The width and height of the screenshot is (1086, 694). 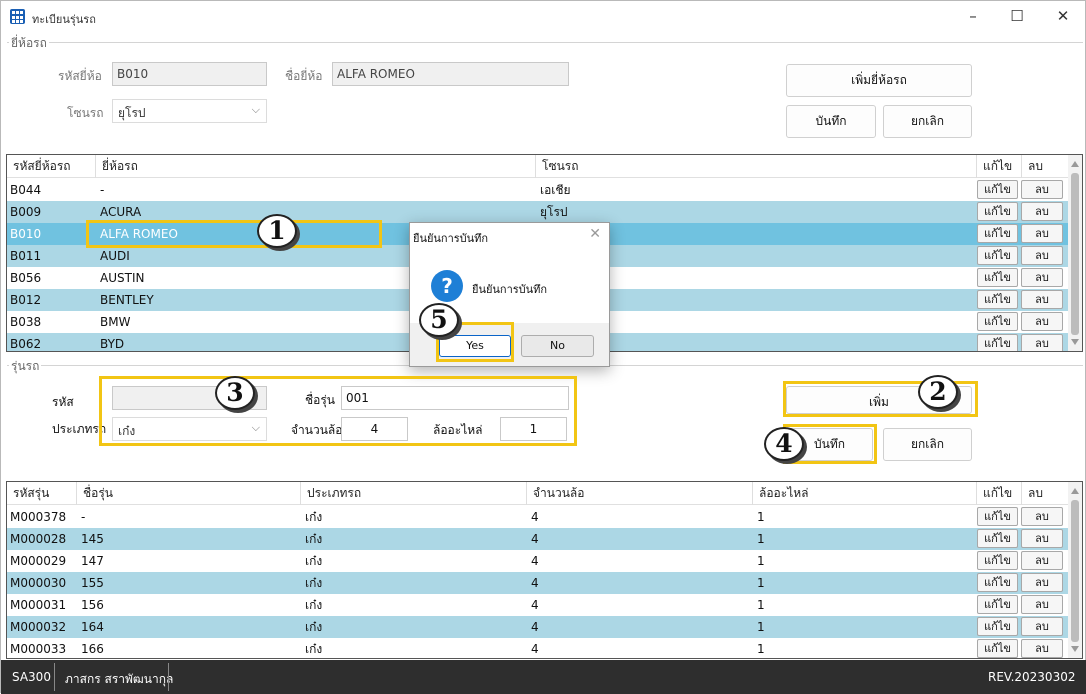 What do you see at coordinates (42, 493) in the screenshot?
I see `model-col-code: รหัสรุ่น` at bounding box center [42, 493].